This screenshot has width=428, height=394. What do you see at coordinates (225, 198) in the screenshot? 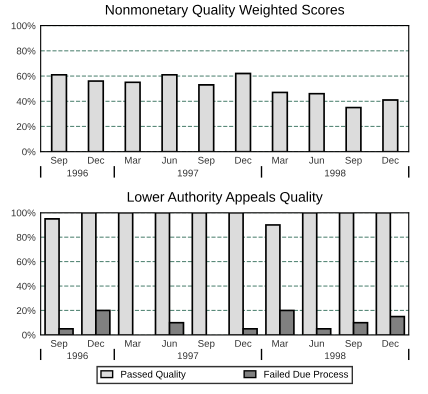
I see `chart-title: Lower Authority Appeals Quality` at bounding box center [225, 198].